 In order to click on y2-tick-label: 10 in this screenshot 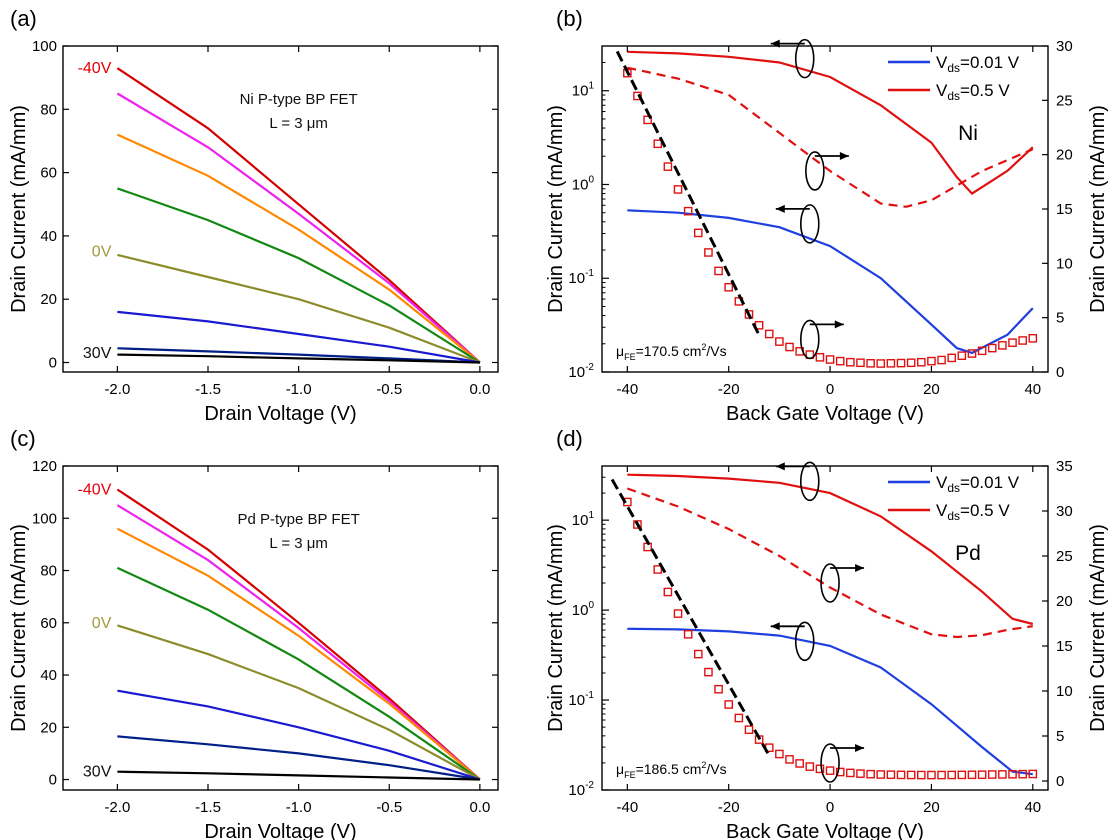, I will do `click(1064, 263)`.